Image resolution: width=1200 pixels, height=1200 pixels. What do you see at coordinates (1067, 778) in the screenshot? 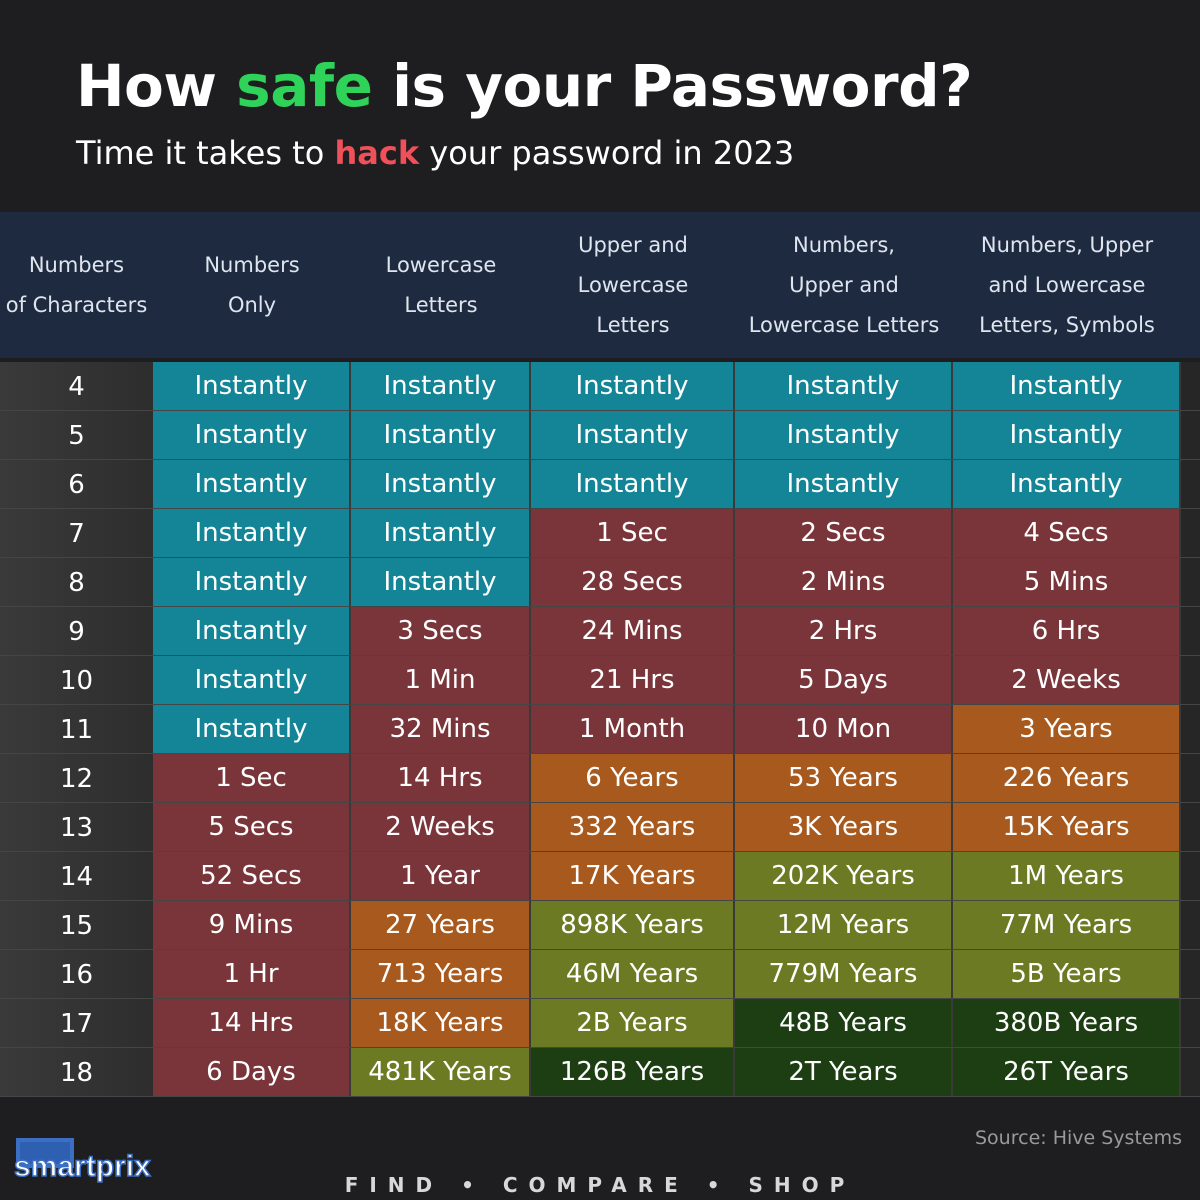
I see `table-cell: 226 Years` at bounding box center [1067, 778].